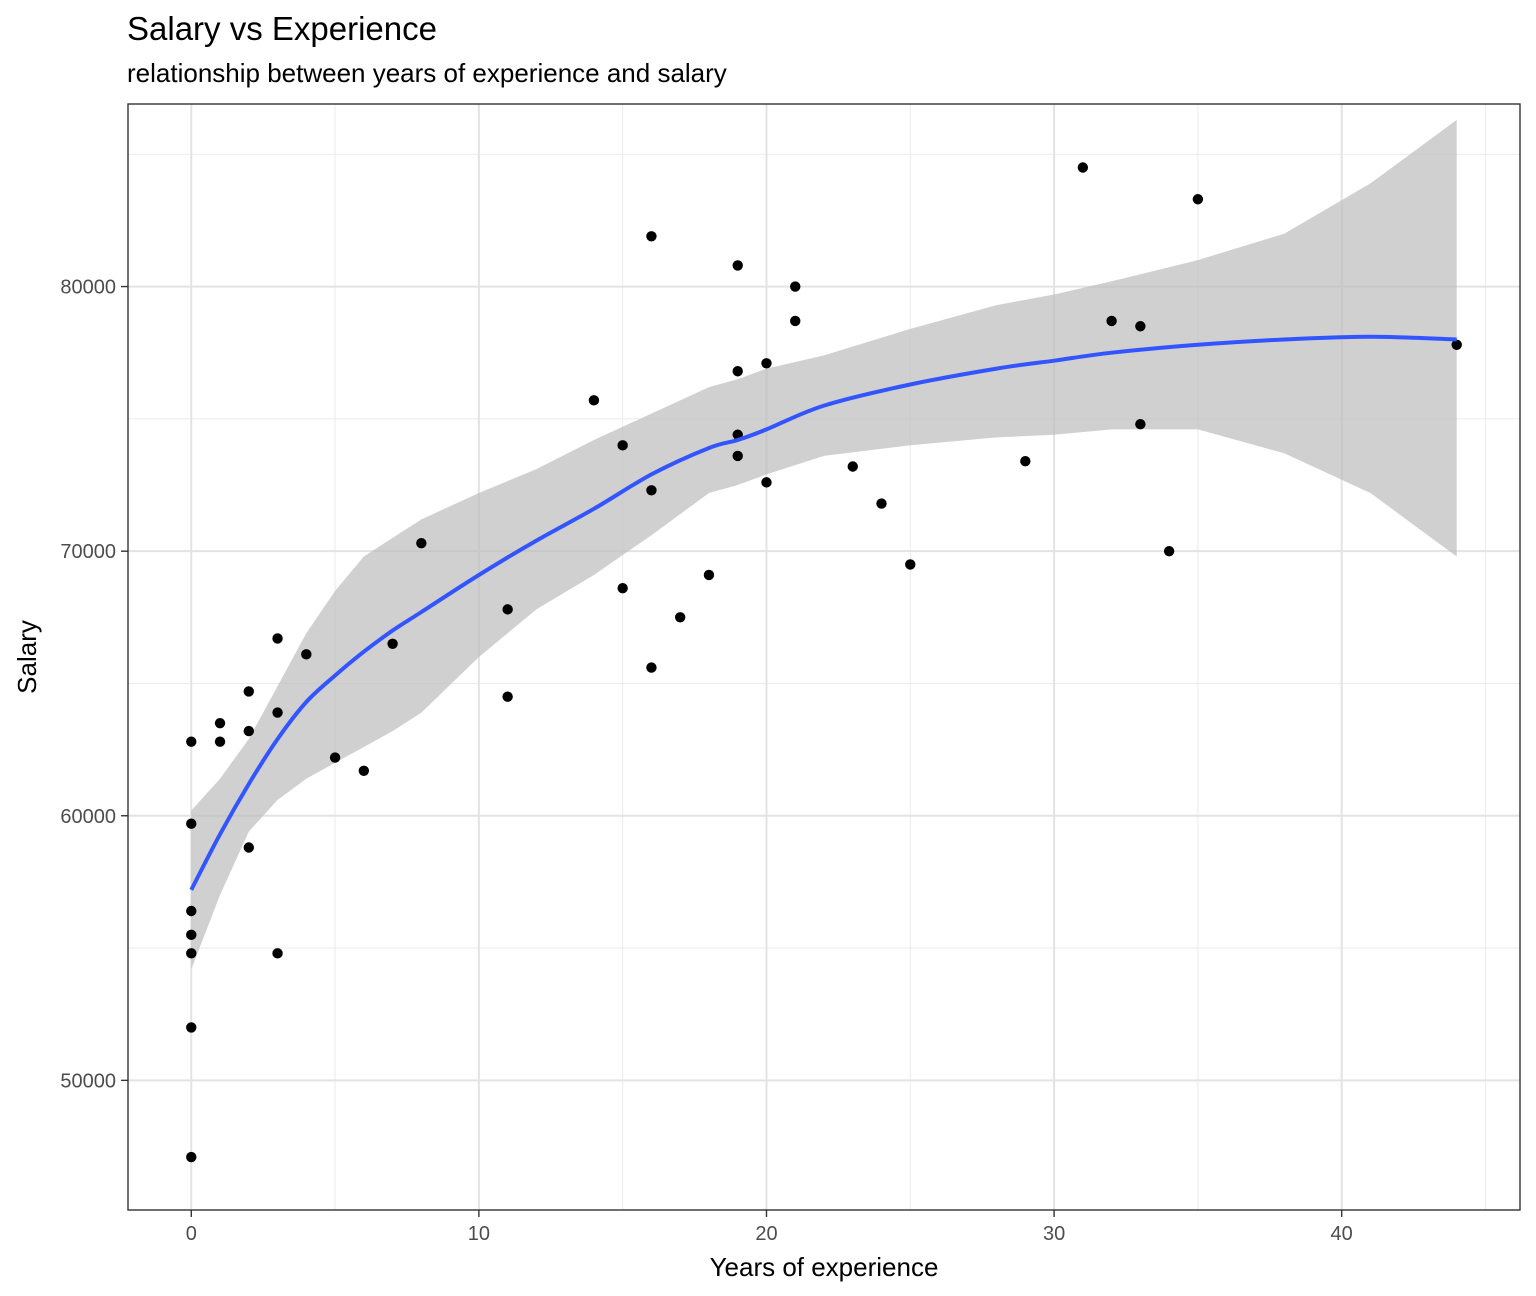  I want to click on x-tick-label: 40, so click(1342, 1234).